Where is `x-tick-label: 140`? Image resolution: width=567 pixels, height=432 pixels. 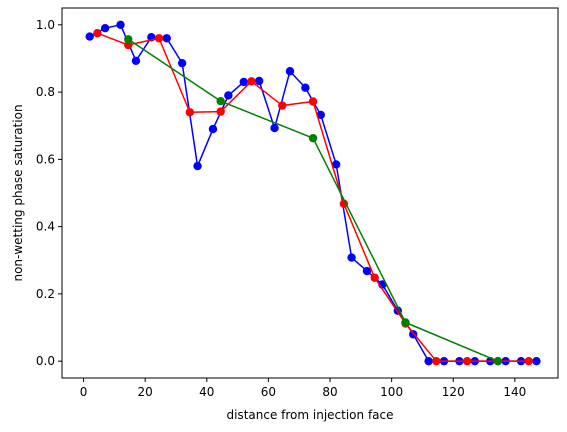
x-tick-label: 140 is located at coordinates (514, 392).